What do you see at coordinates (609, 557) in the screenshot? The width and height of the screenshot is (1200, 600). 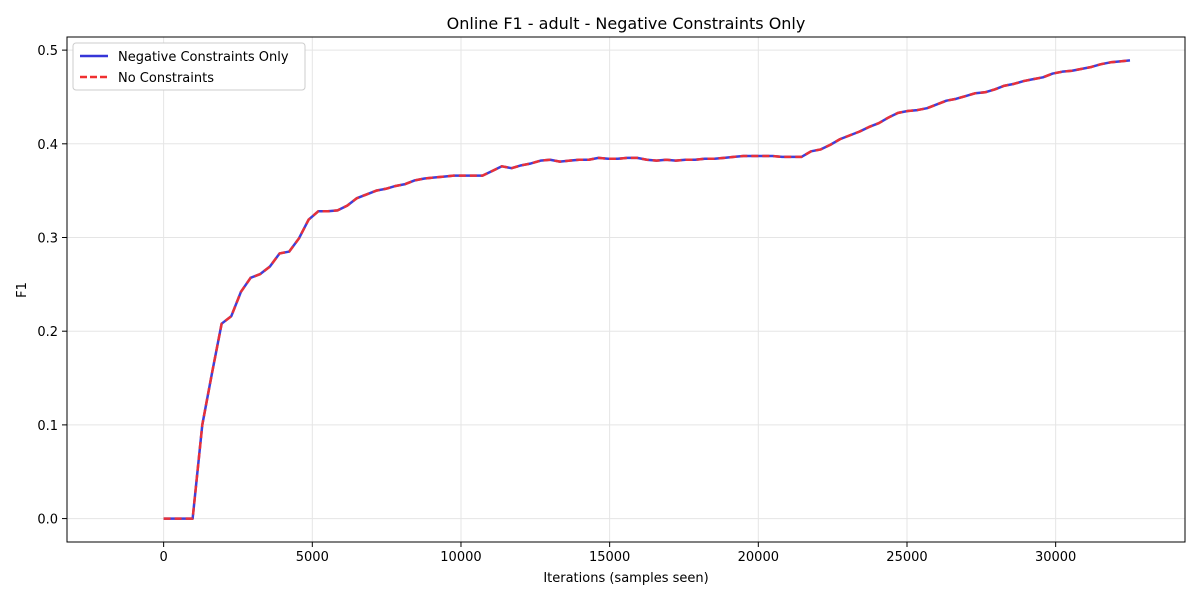 I see `x-tick-label: 15000` at bounding box center [609, 557].